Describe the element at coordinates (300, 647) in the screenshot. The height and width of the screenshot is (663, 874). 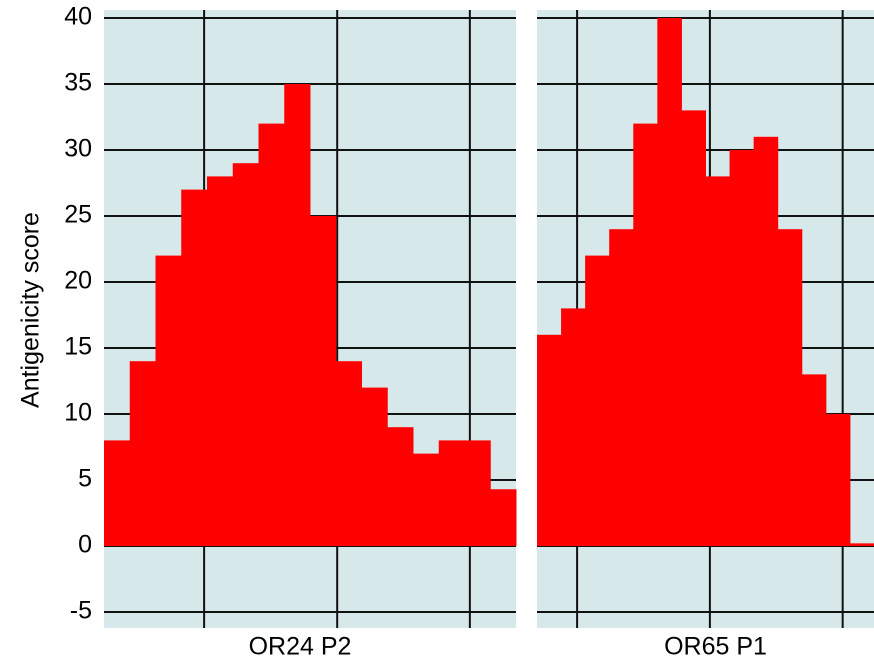
I see `x-axis-label: OR24 P2` at that location.